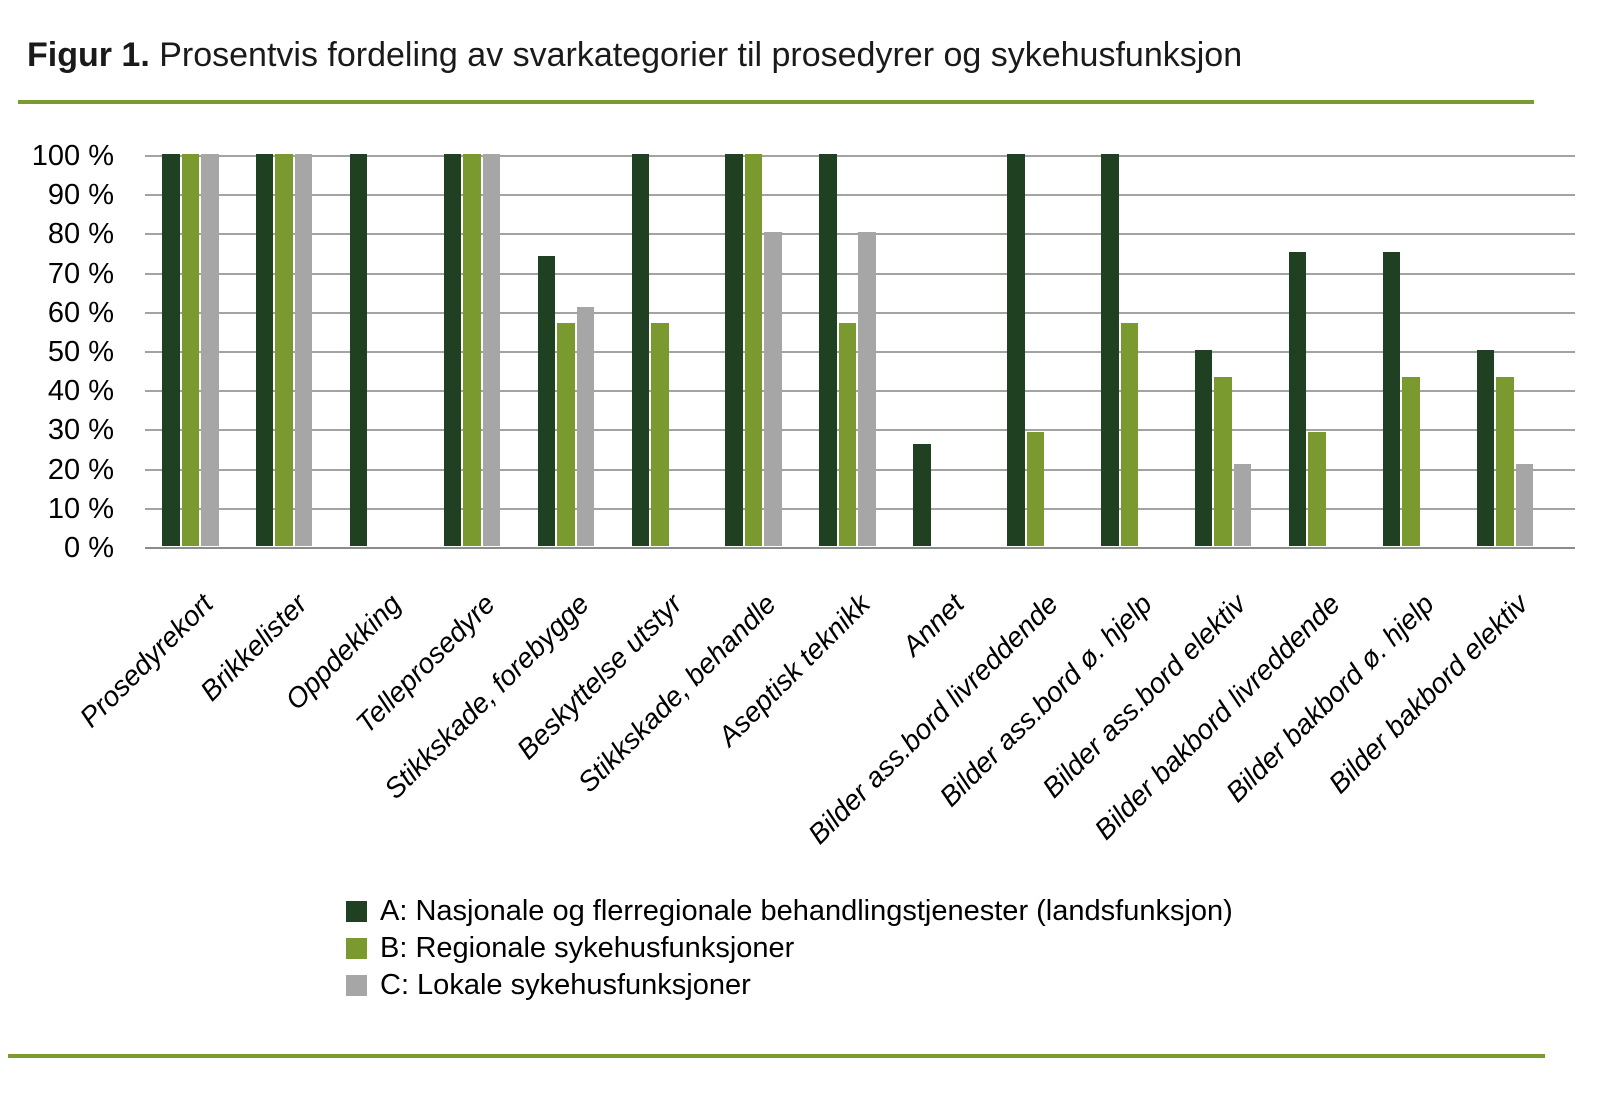 The image size is (1600, 1102). Describe the element at coordinates (80, 508) in the screenshot. I see `y-axis-label: 10 %` at that location.